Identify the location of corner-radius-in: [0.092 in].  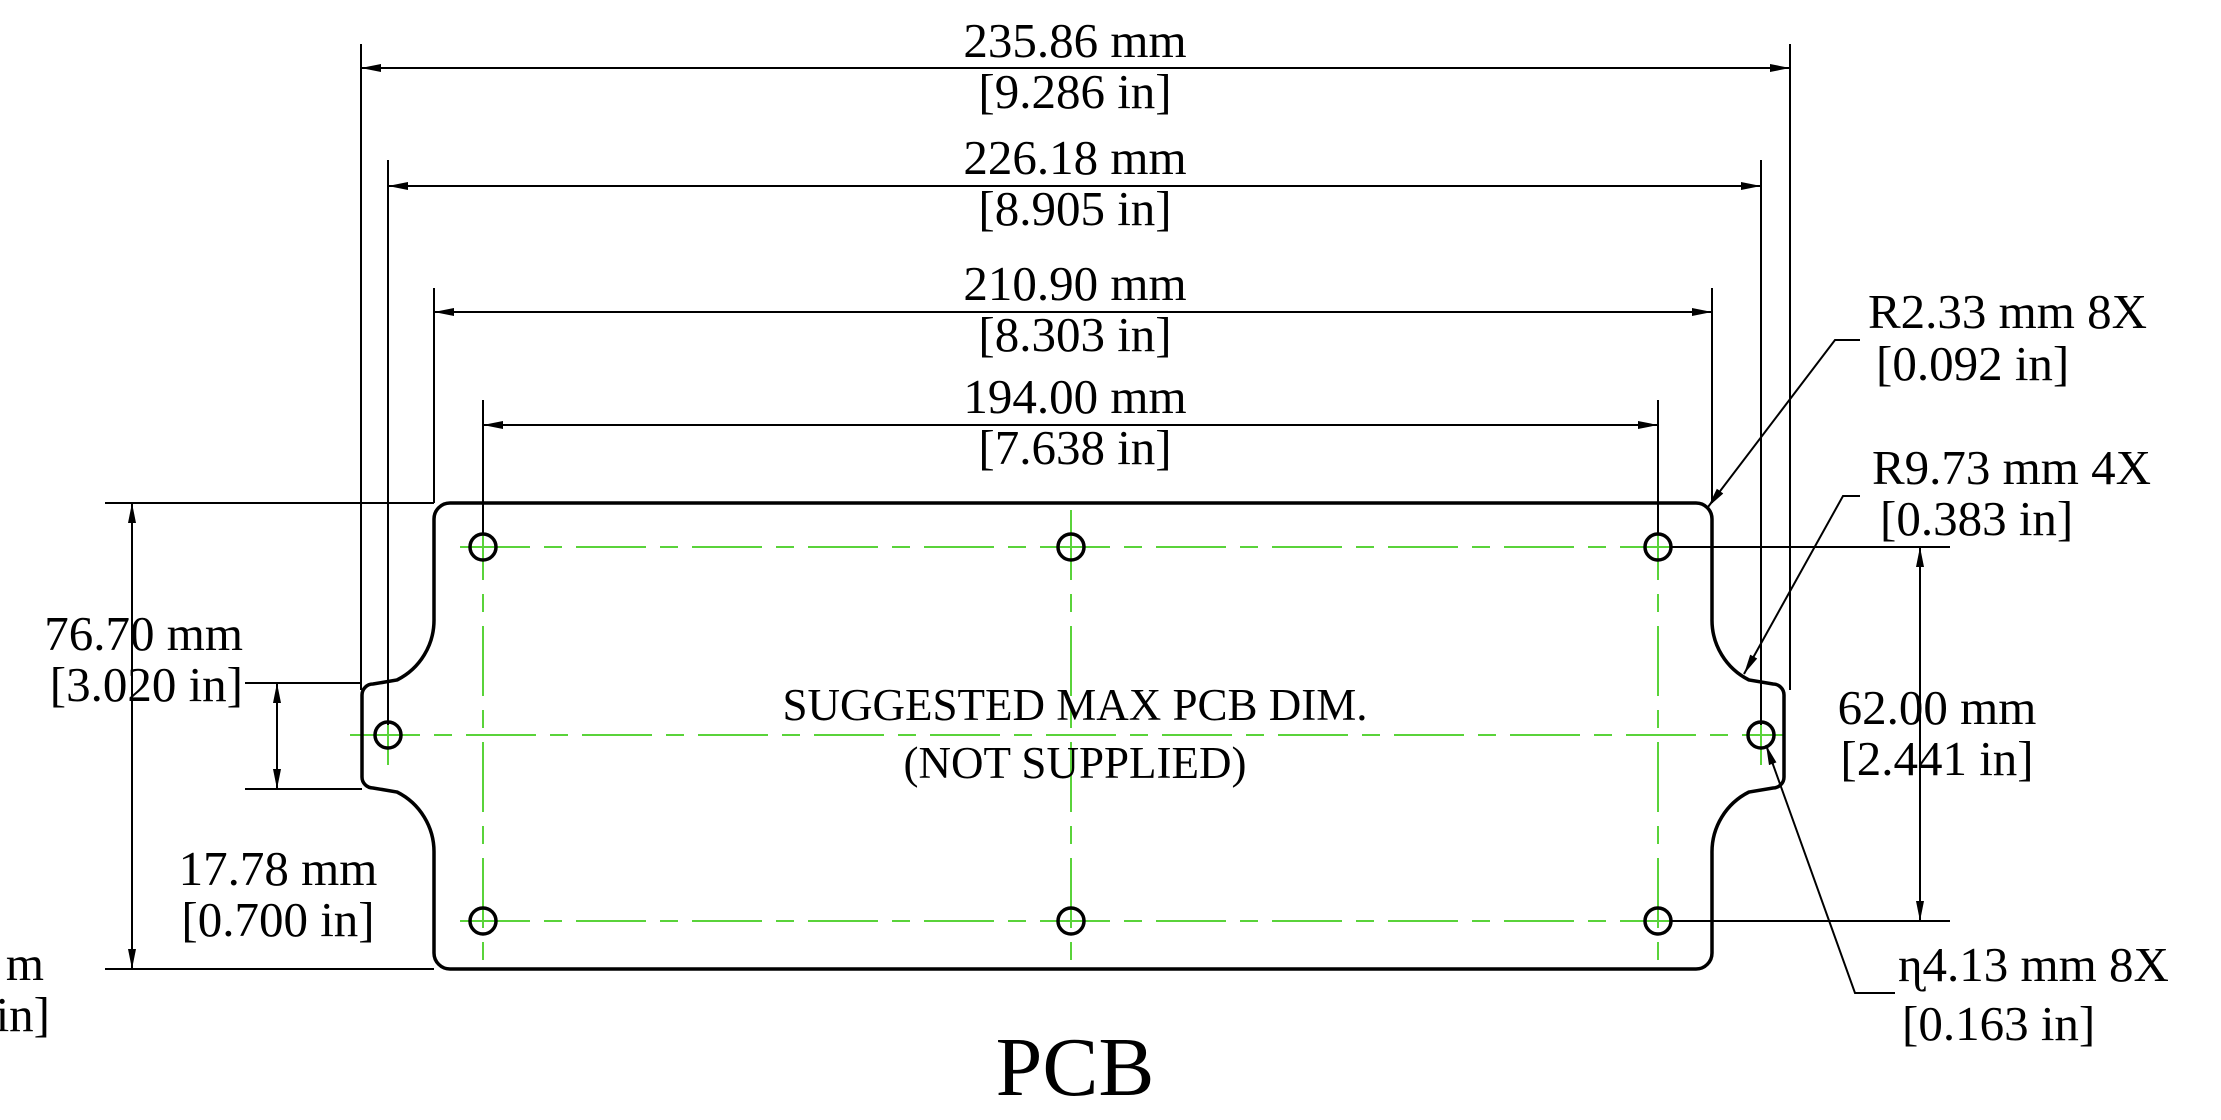
(1972, 363).